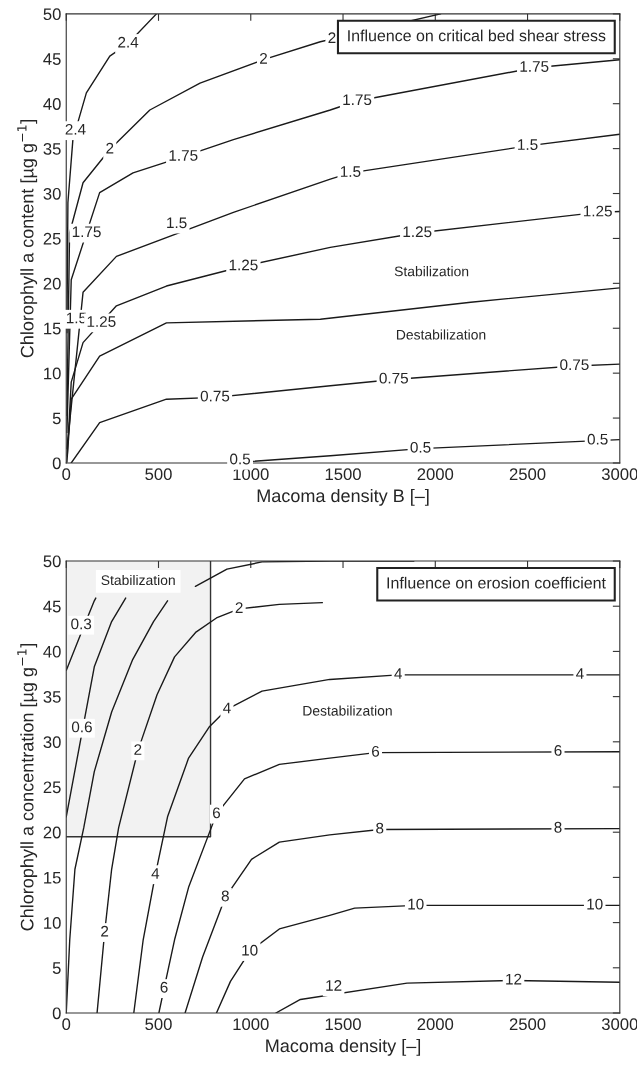 This screenshot has height=1068, width=637. What do you see at coordinates (496, 582) in the screenshot?
I see `text: Influence on erosion coefficient` at bounding box center [496, 582].